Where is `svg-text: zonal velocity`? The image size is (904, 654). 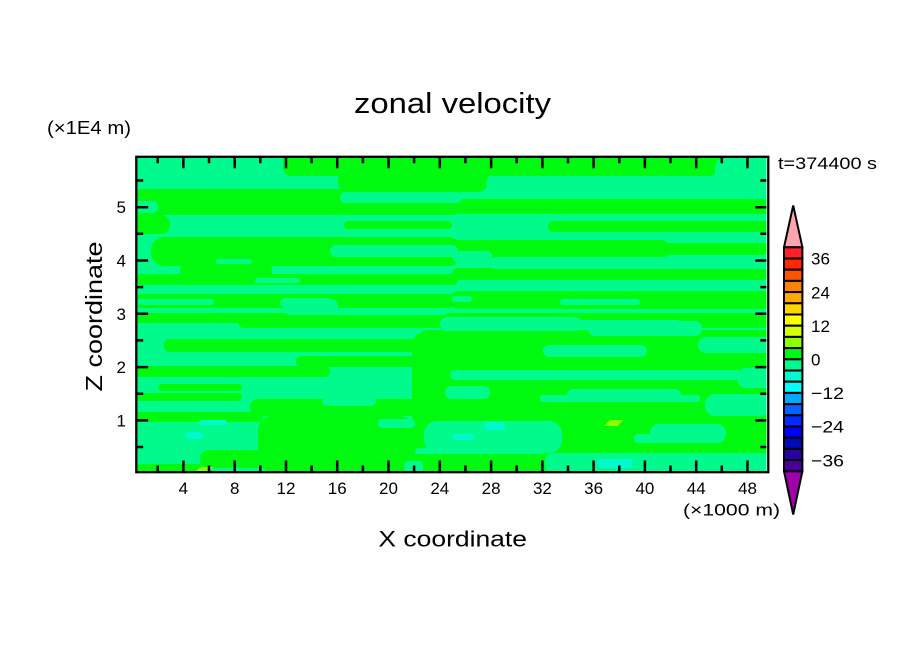 svg-text: zonal velocity is located at coordinates (453, 104).